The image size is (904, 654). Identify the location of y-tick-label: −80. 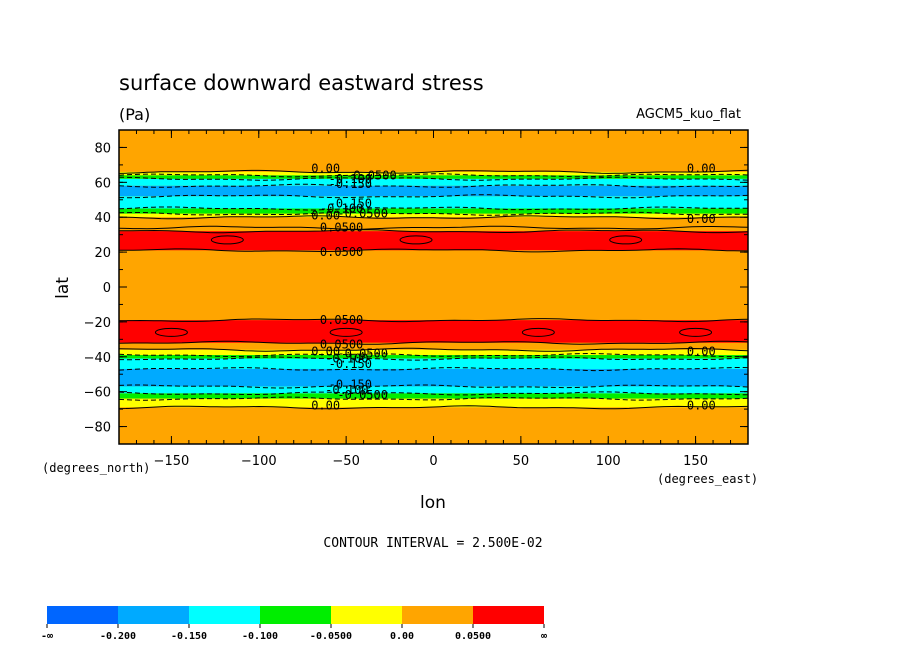
(97, 428).